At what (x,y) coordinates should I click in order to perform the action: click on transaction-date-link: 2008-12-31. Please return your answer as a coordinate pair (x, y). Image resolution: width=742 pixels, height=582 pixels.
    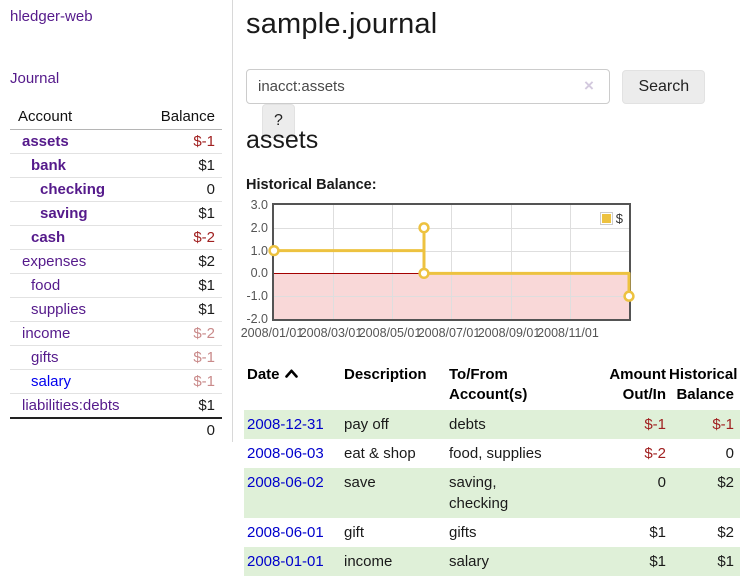
    Looking at the image, I should click on (285, 424).